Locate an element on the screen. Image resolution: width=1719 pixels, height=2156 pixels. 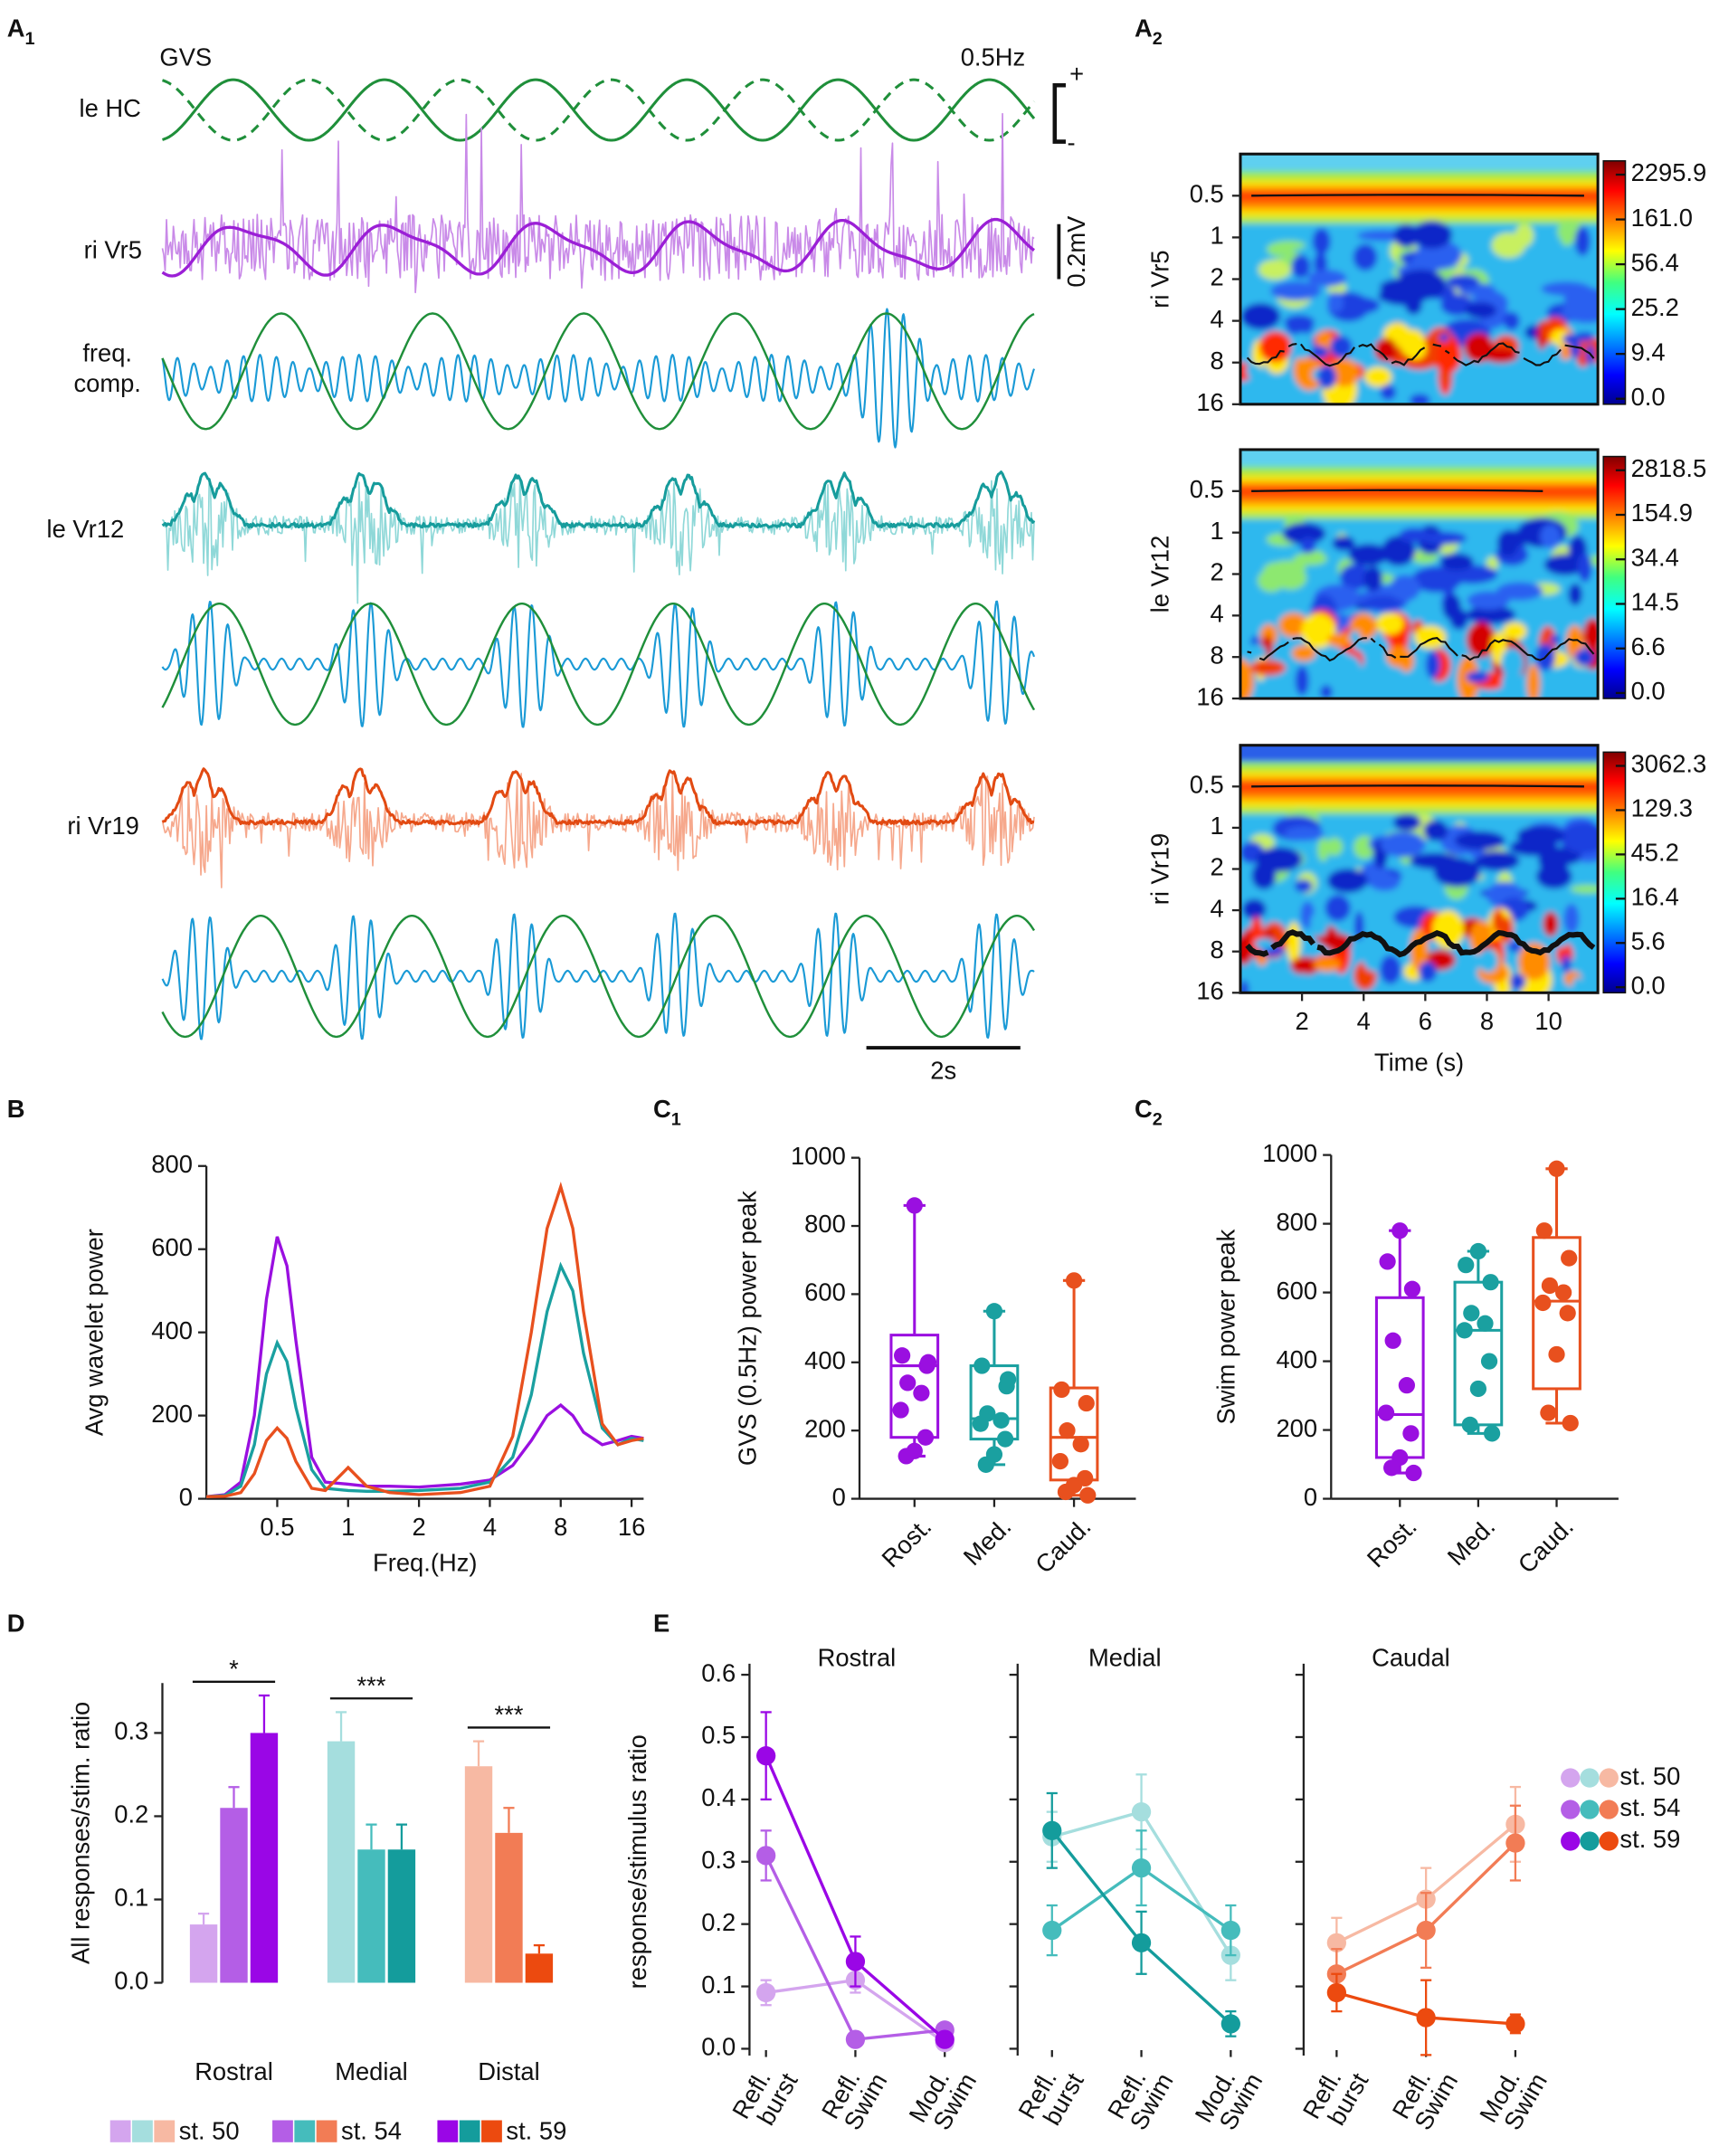
panel-letter: D is located at coordinates (16, 1624).